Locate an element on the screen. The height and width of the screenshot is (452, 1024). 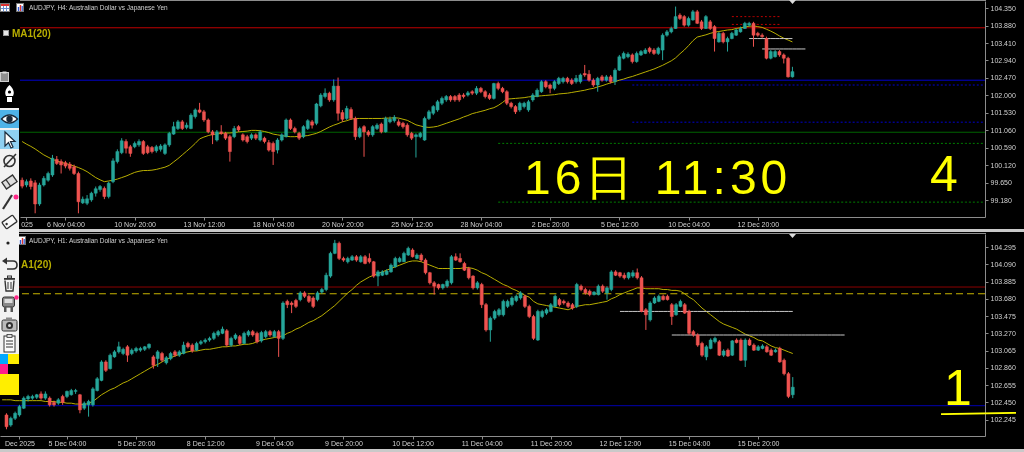
text: A1(20) is located at coordinates (36, 264).